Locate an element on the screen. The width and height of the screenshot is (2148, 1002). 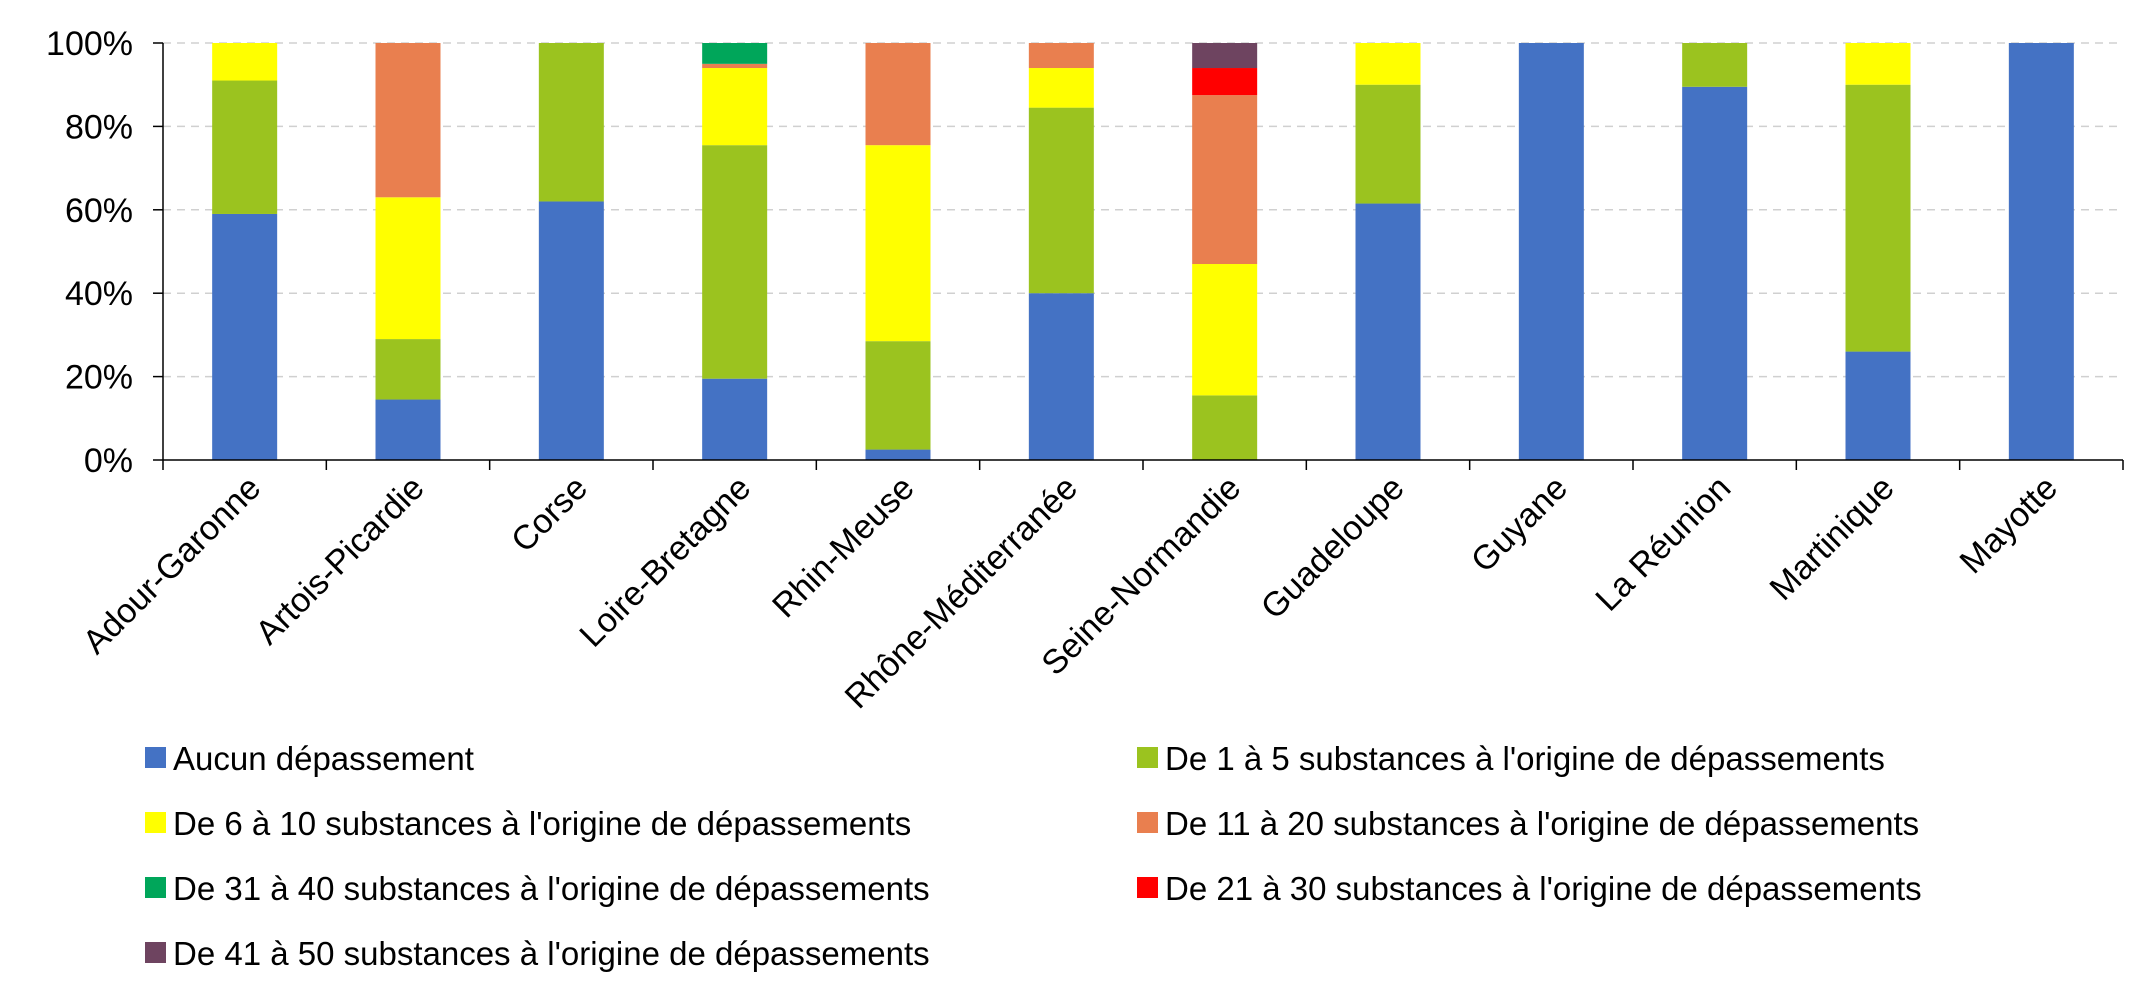
x-tick-label: Corse is located at coordinates (549, 514).